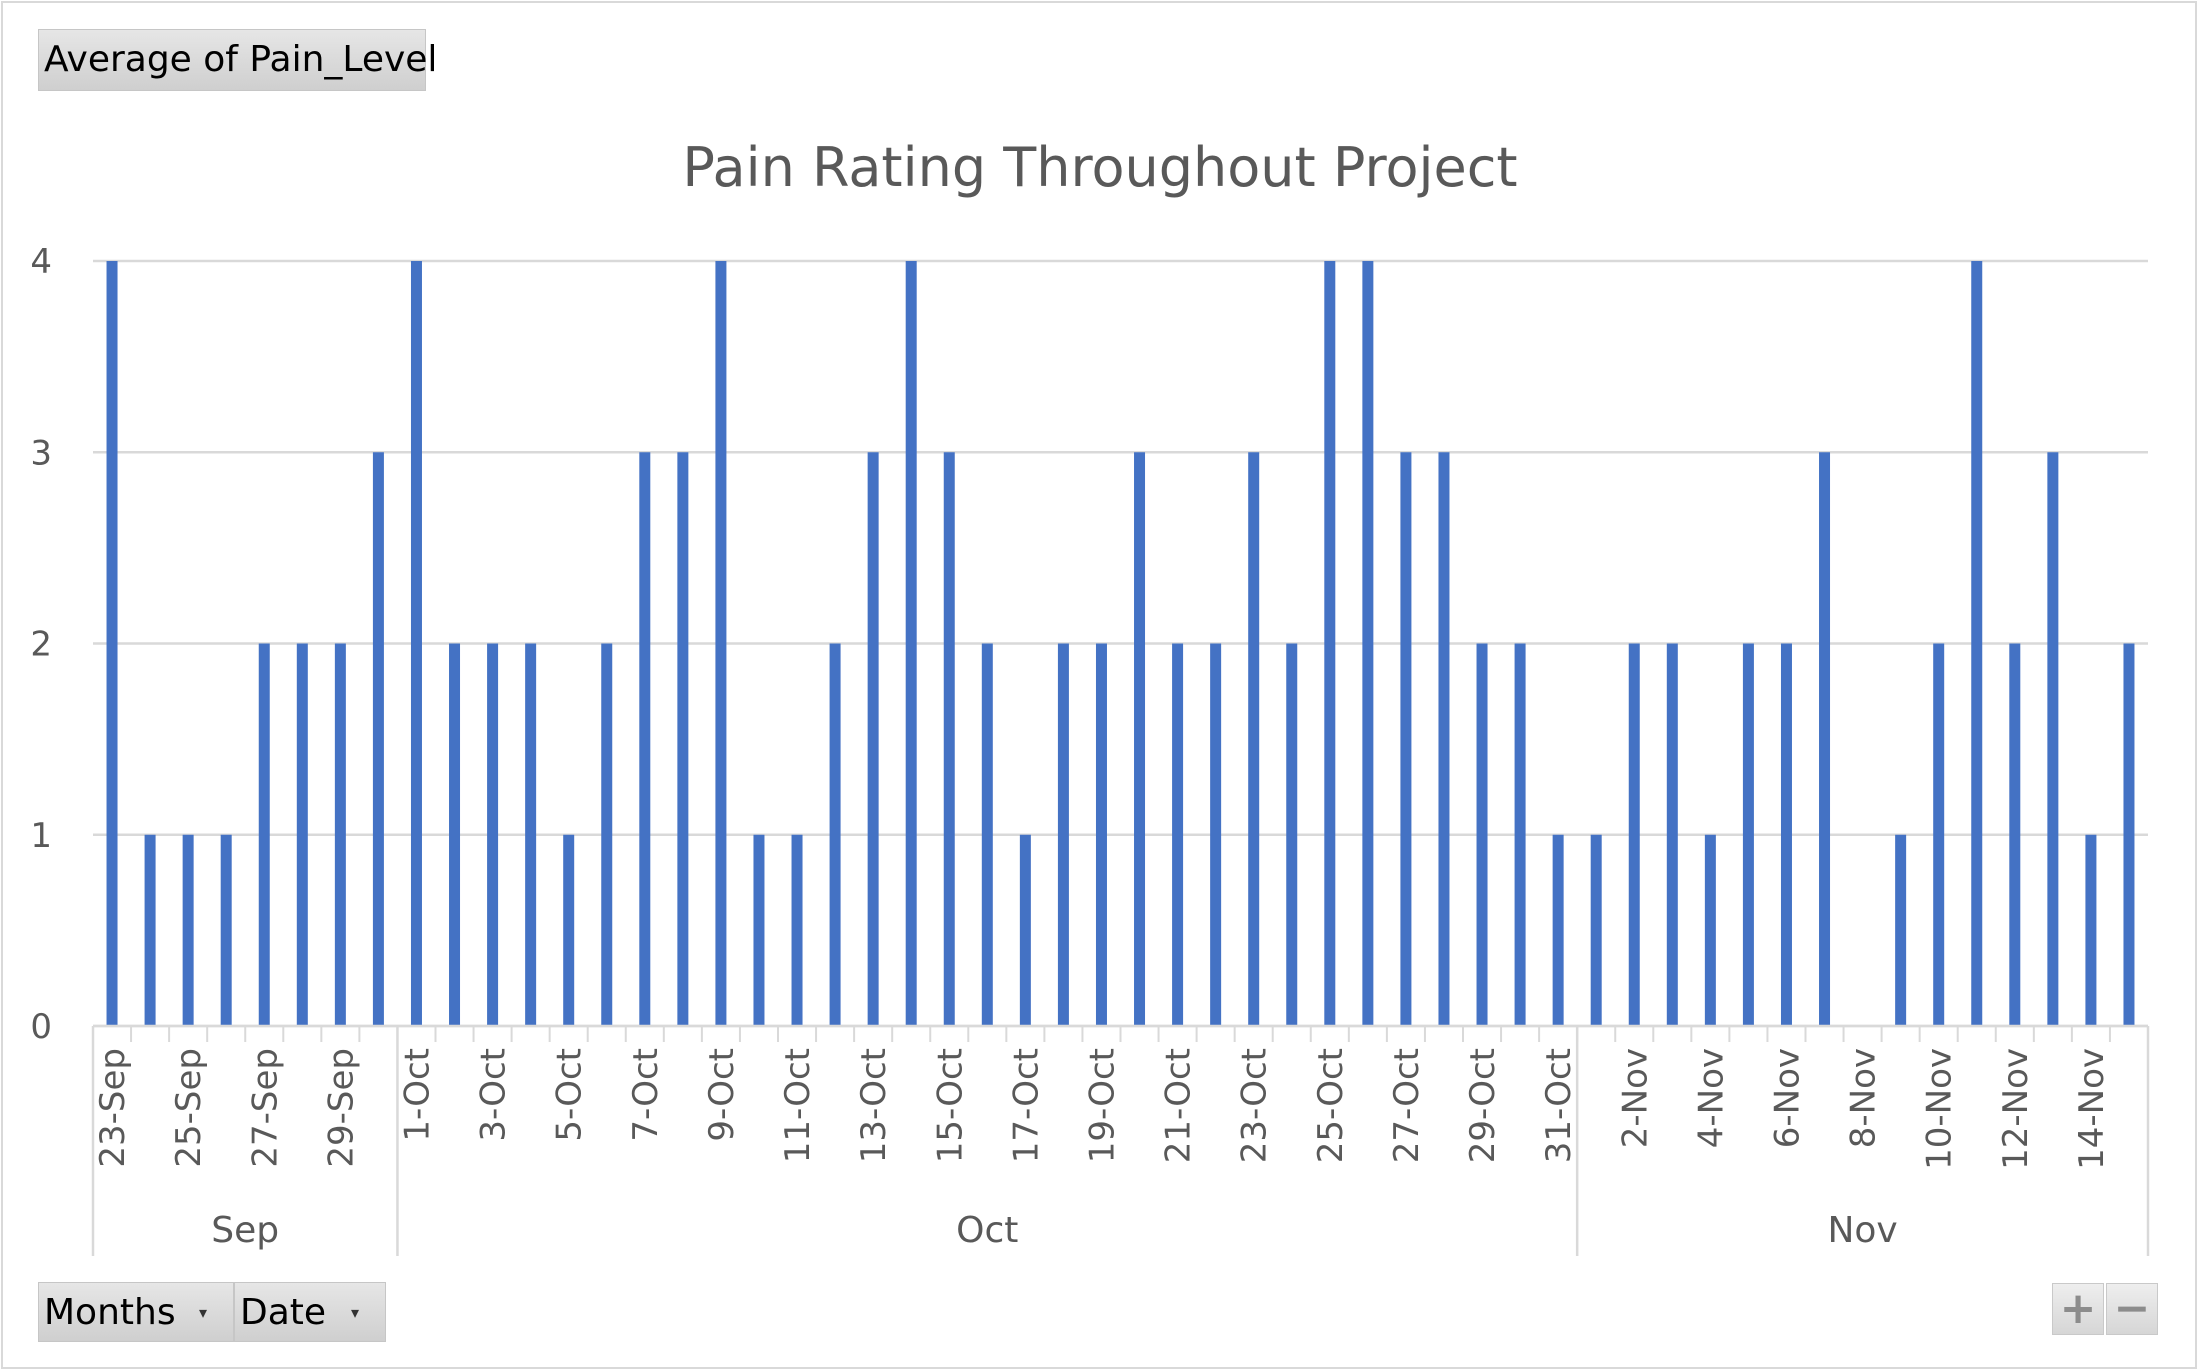  What do you see at coordinates (531, 834) in the screenshot?
I see `bar-4-Oct` at bounding box center [531, 834].